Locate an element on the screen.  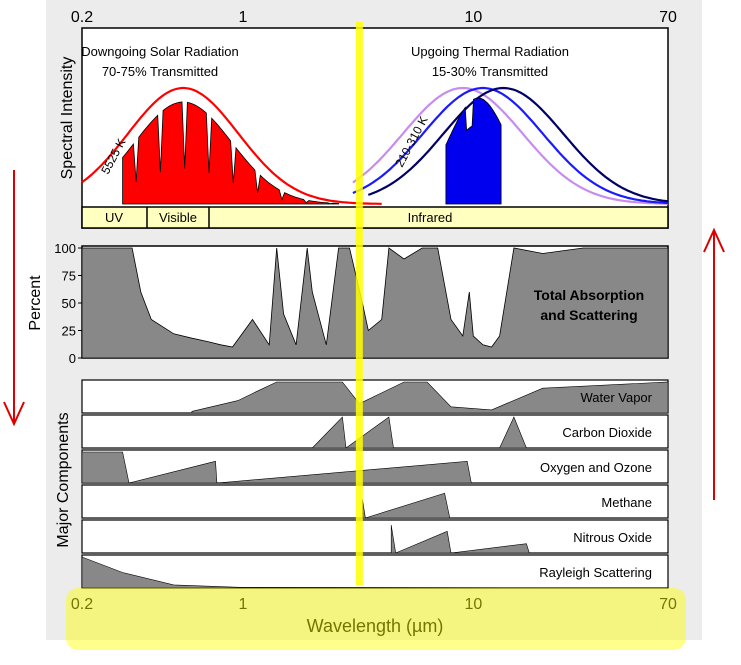
bottom-tick-labels: 0.2 1 10 70 is located at coordinates (374, 604).